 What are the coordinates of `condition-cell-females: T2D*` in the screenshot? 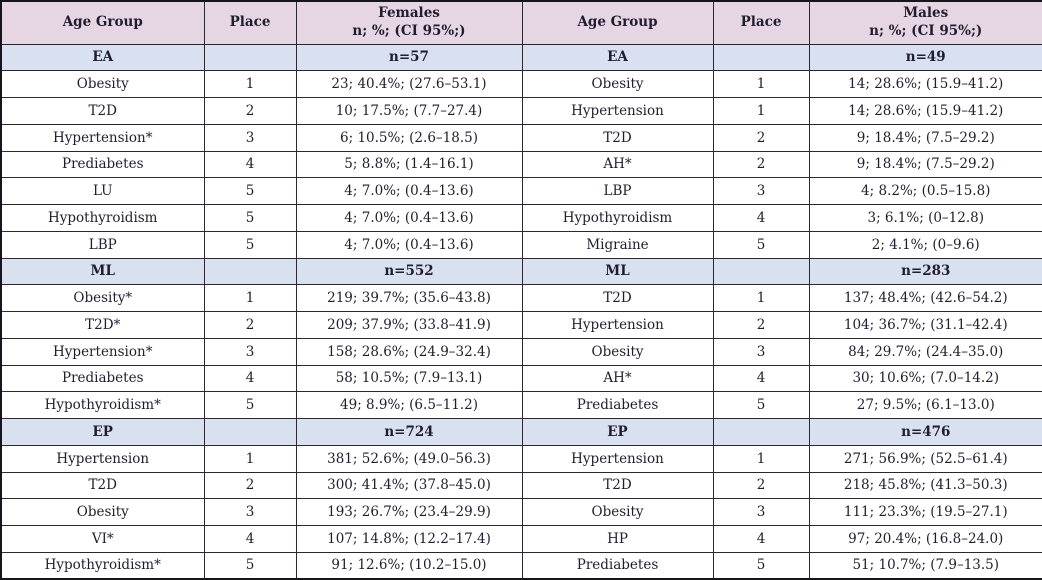 It's located at (102, 325).